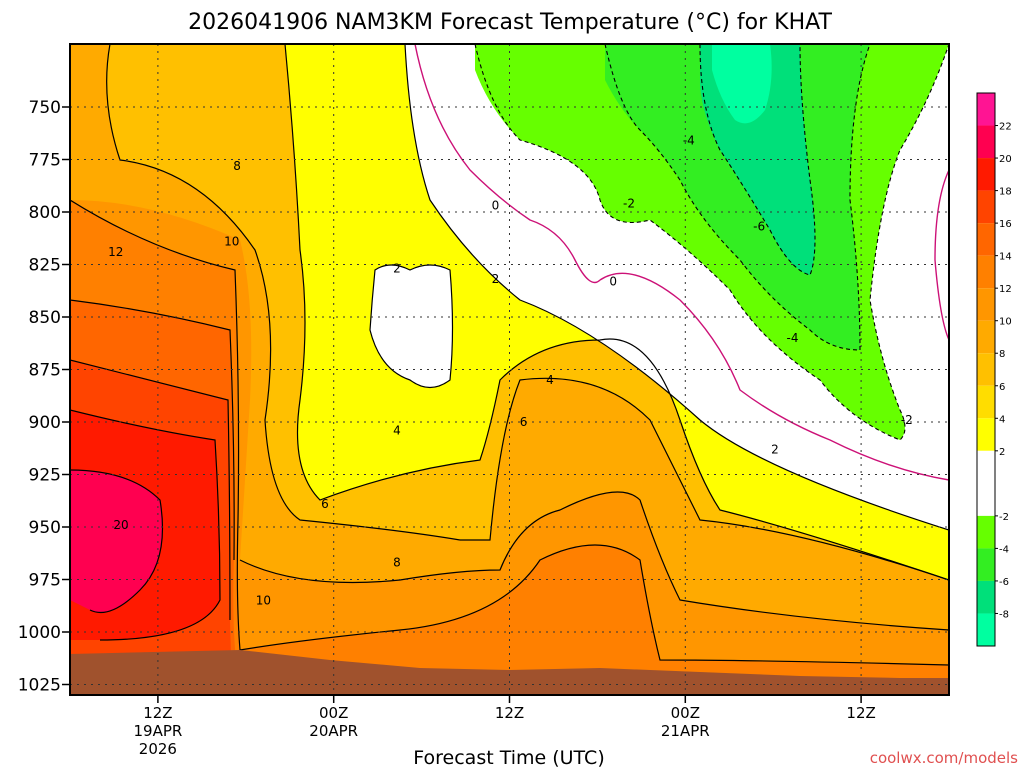 The image size is (1024, 768). What do you see at coordinates (1005, 257) in the screenshot?
I see `colorbar-label: 14` at bounding box center [1005, 257].